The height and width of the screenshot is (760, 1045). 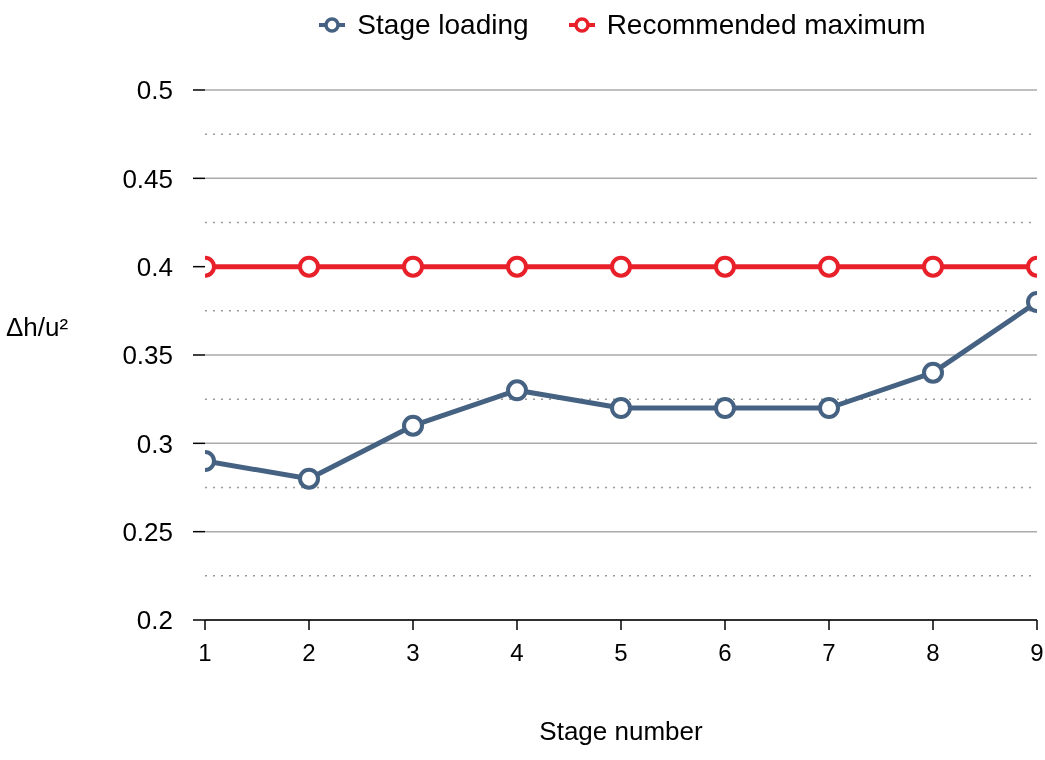 I want to click on legend-label: Stage loading, so click(x=443, y=25).